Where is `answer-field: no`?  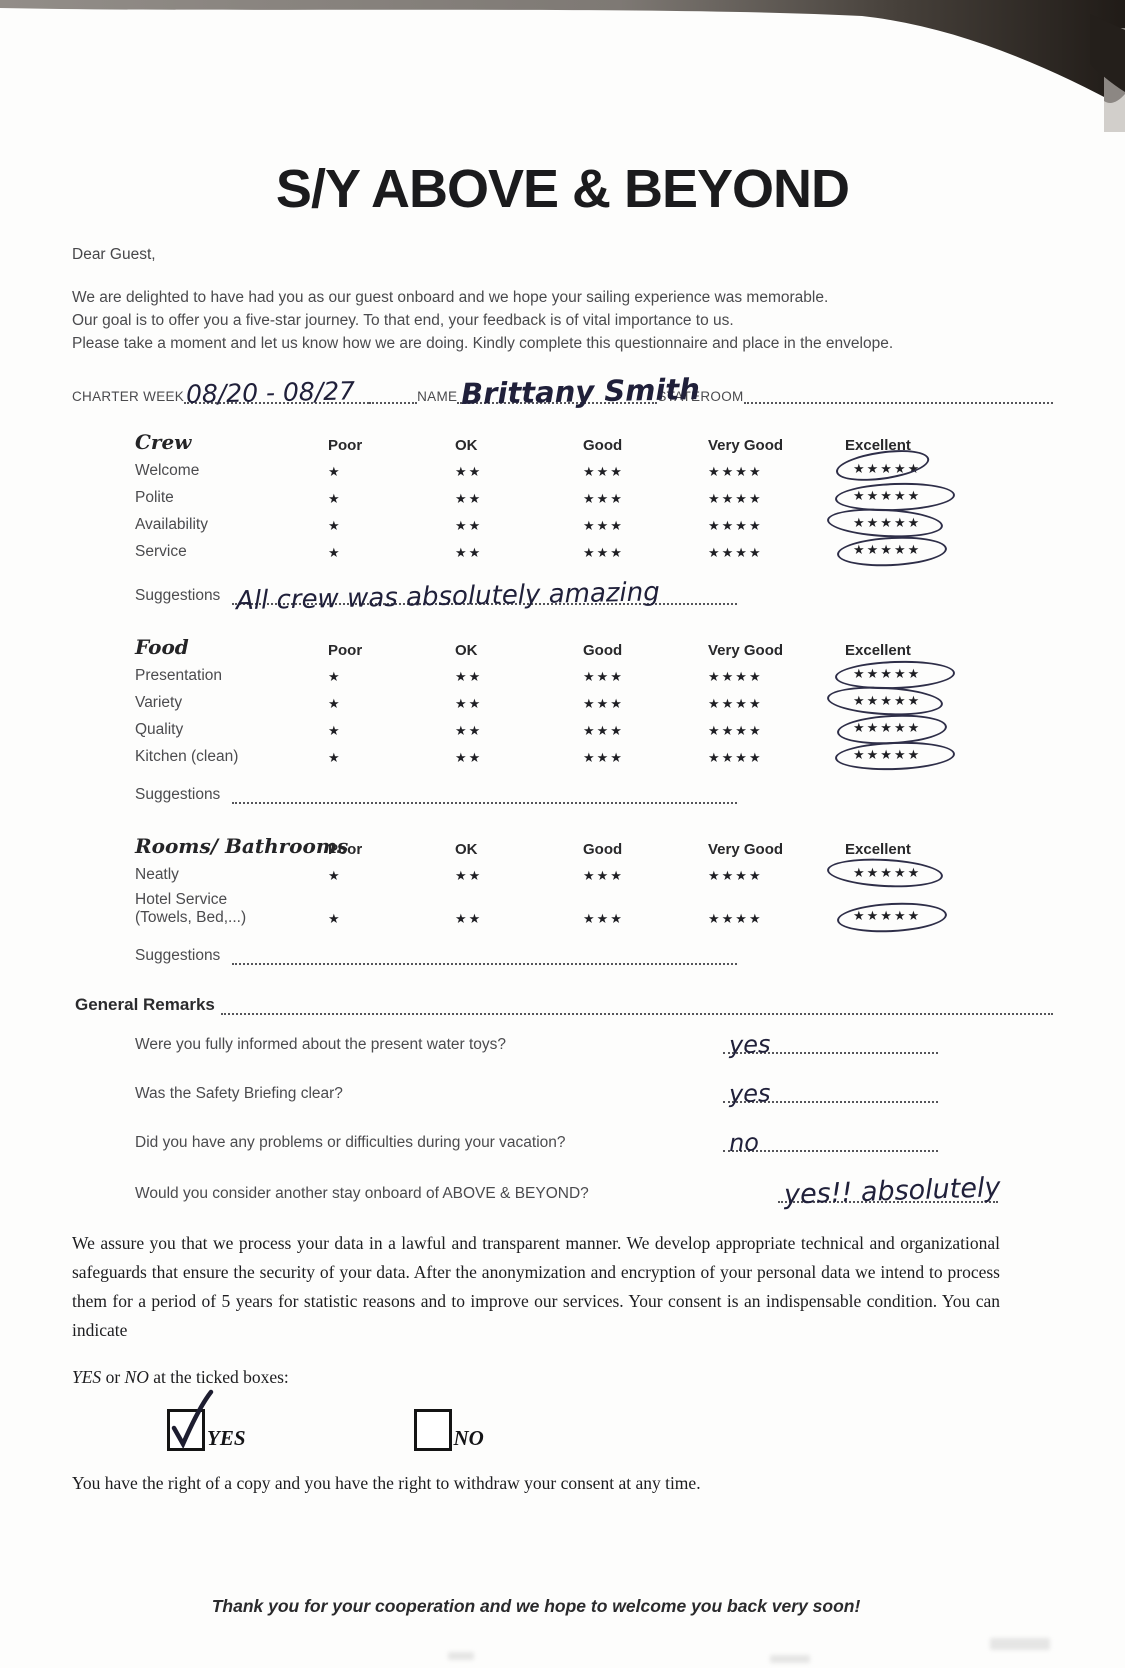 answer-field: no is located at coordinates (830, 1142).